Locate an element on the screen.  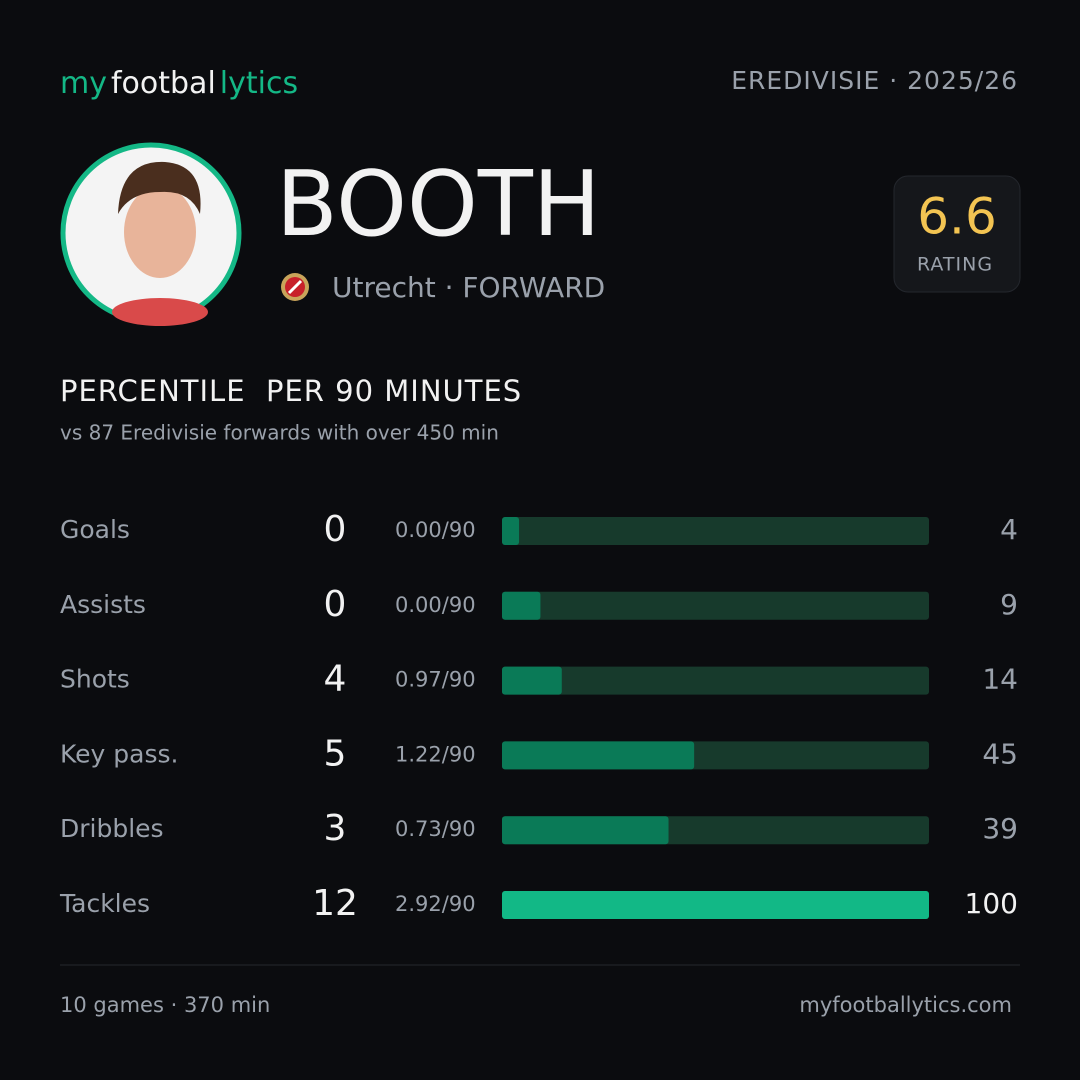
logo-lytics: lytics is located at coordinates (259, 83).